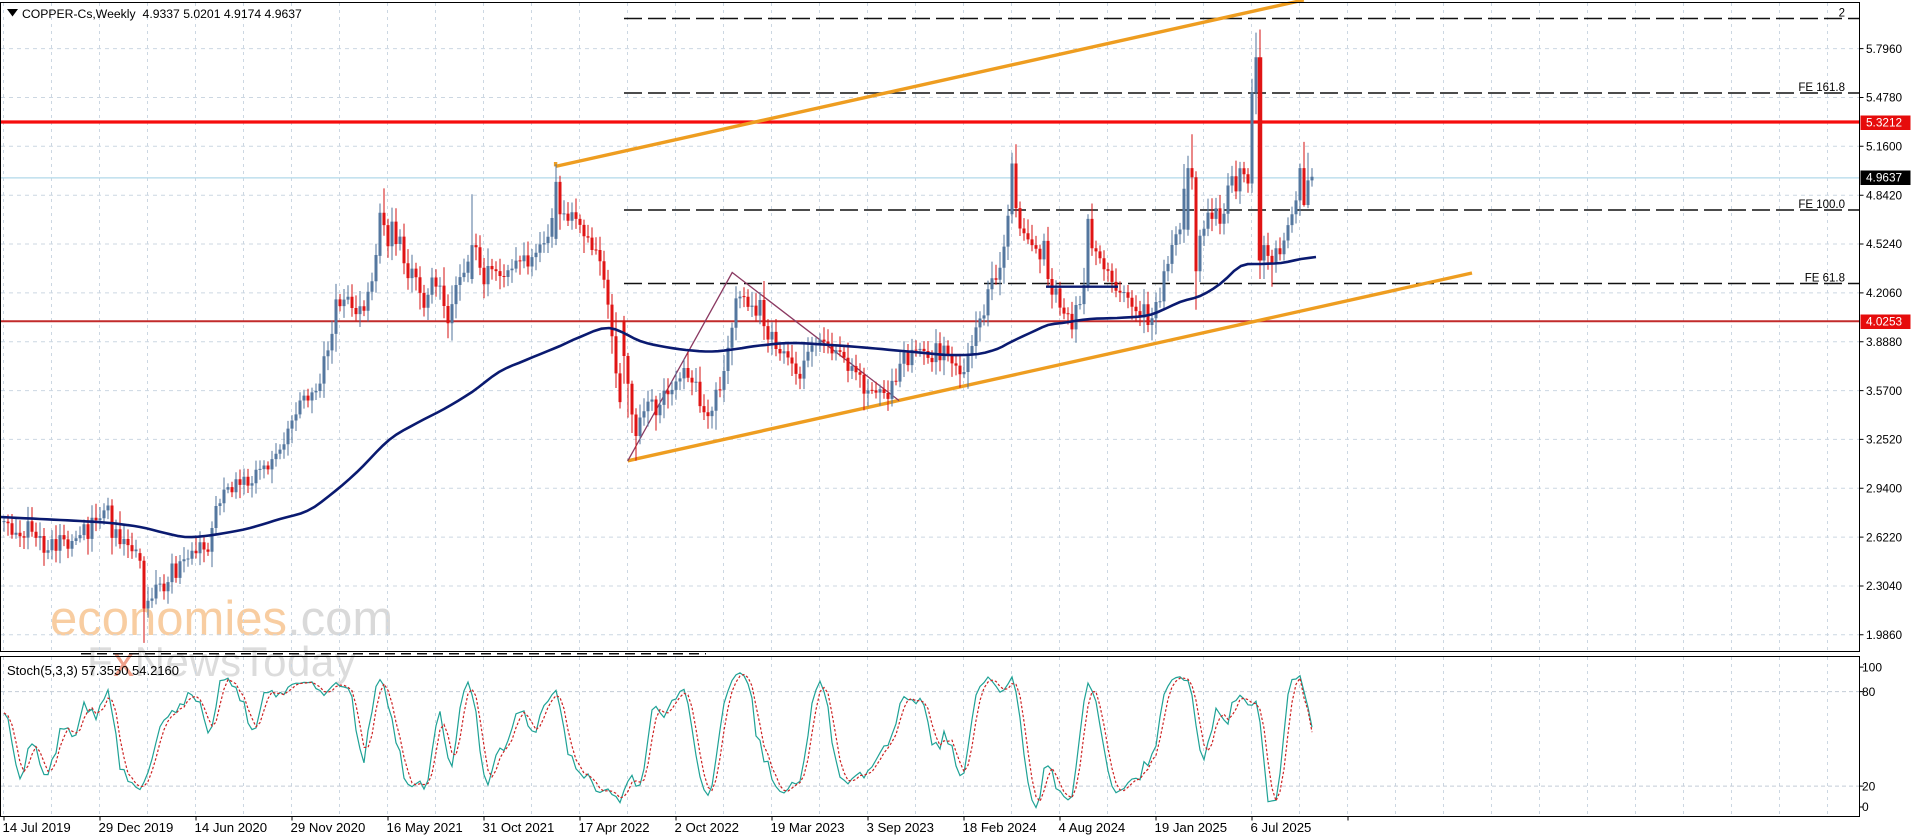 The image size is (1916, 840). What do you see at coordinates (1884, 147) in the screenshot?
I see `svg-text: 5.1600` at bounding box center [1884, 147].